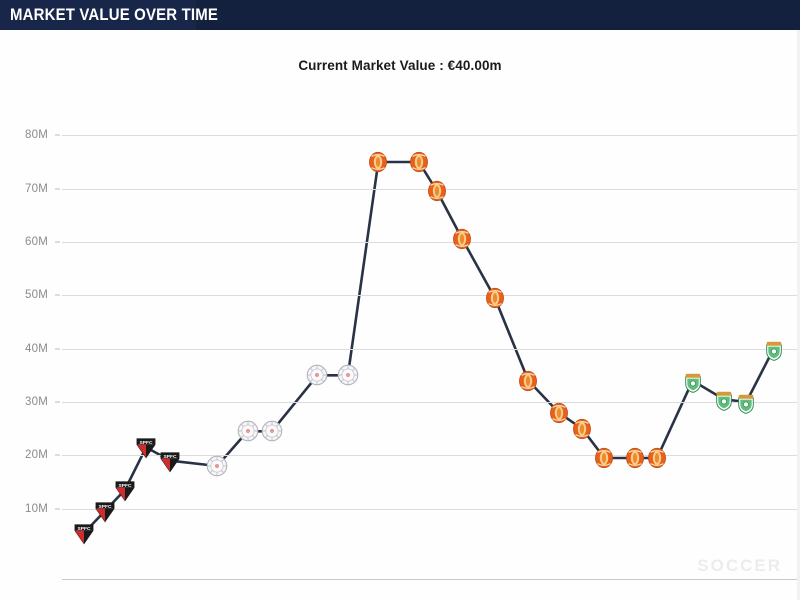 The width and height of the screenshot is (800, 600). I want to click on header-bar: MARKET VALUE OVER TIME, so click(400, 15).